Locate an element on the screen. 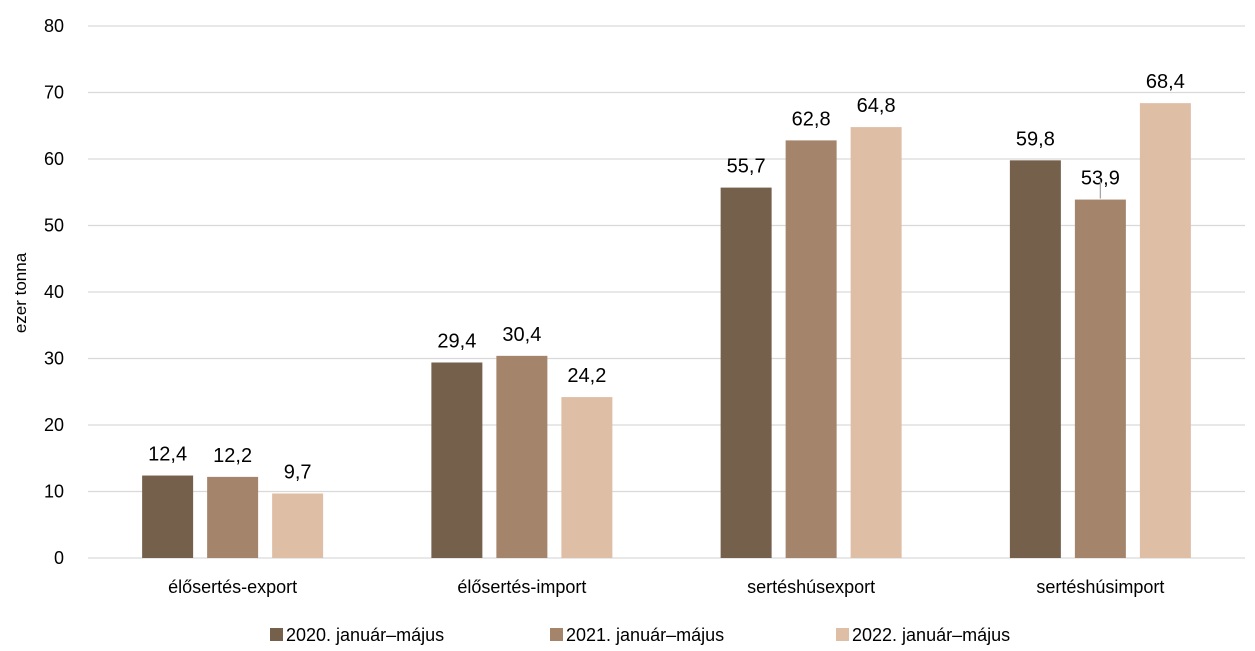  legend-label: 2021. január–május is located at coordinates (645, 635).